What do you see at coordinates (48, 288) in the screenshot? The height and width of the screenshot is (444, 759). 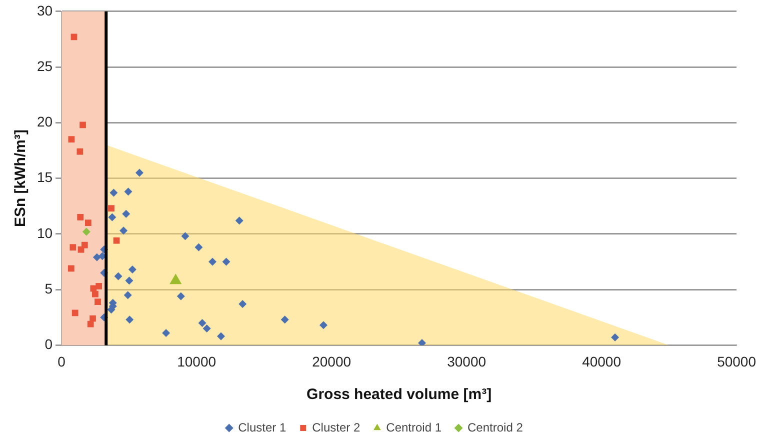 I see `y-tick-label: 5` at bounding box center [48, 288].